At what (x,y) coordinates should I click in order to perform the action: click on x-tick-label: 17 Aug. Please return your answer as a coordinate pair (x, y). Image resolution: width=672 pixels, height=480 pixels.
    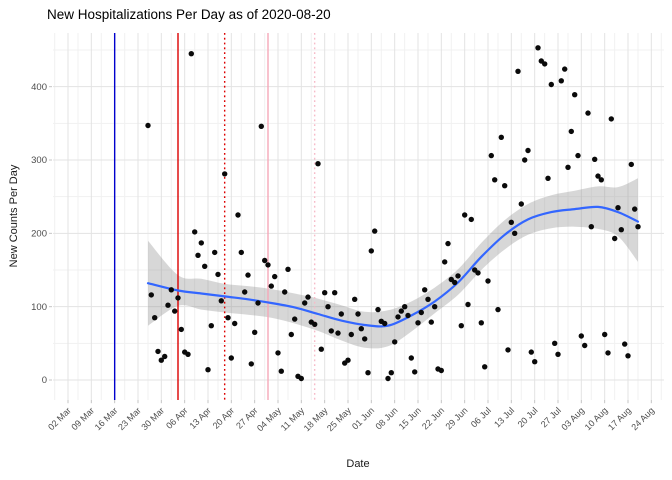
    Looking at the image, I should click on (619, 418).